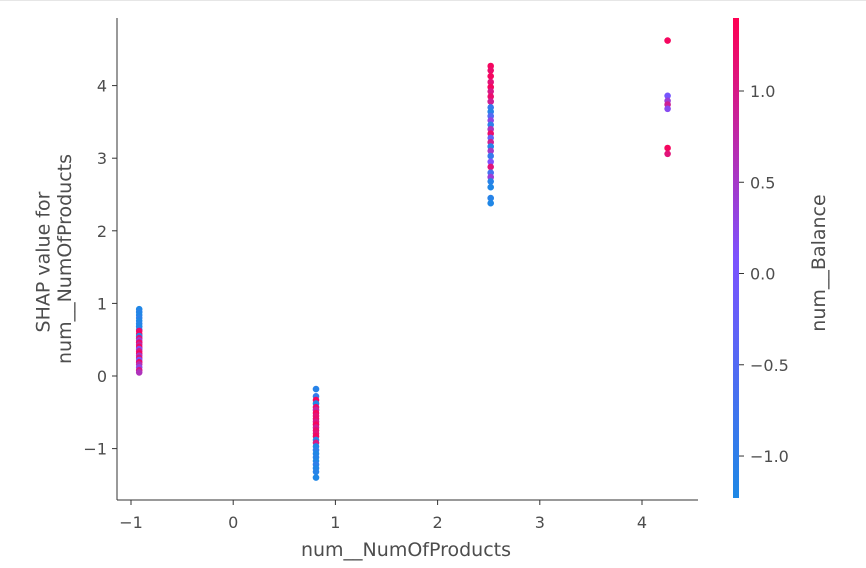 The width and height of the screenshot is (866, 568). I want to click on x-axis-label: num__NumOfProducts, so click(406, 550).